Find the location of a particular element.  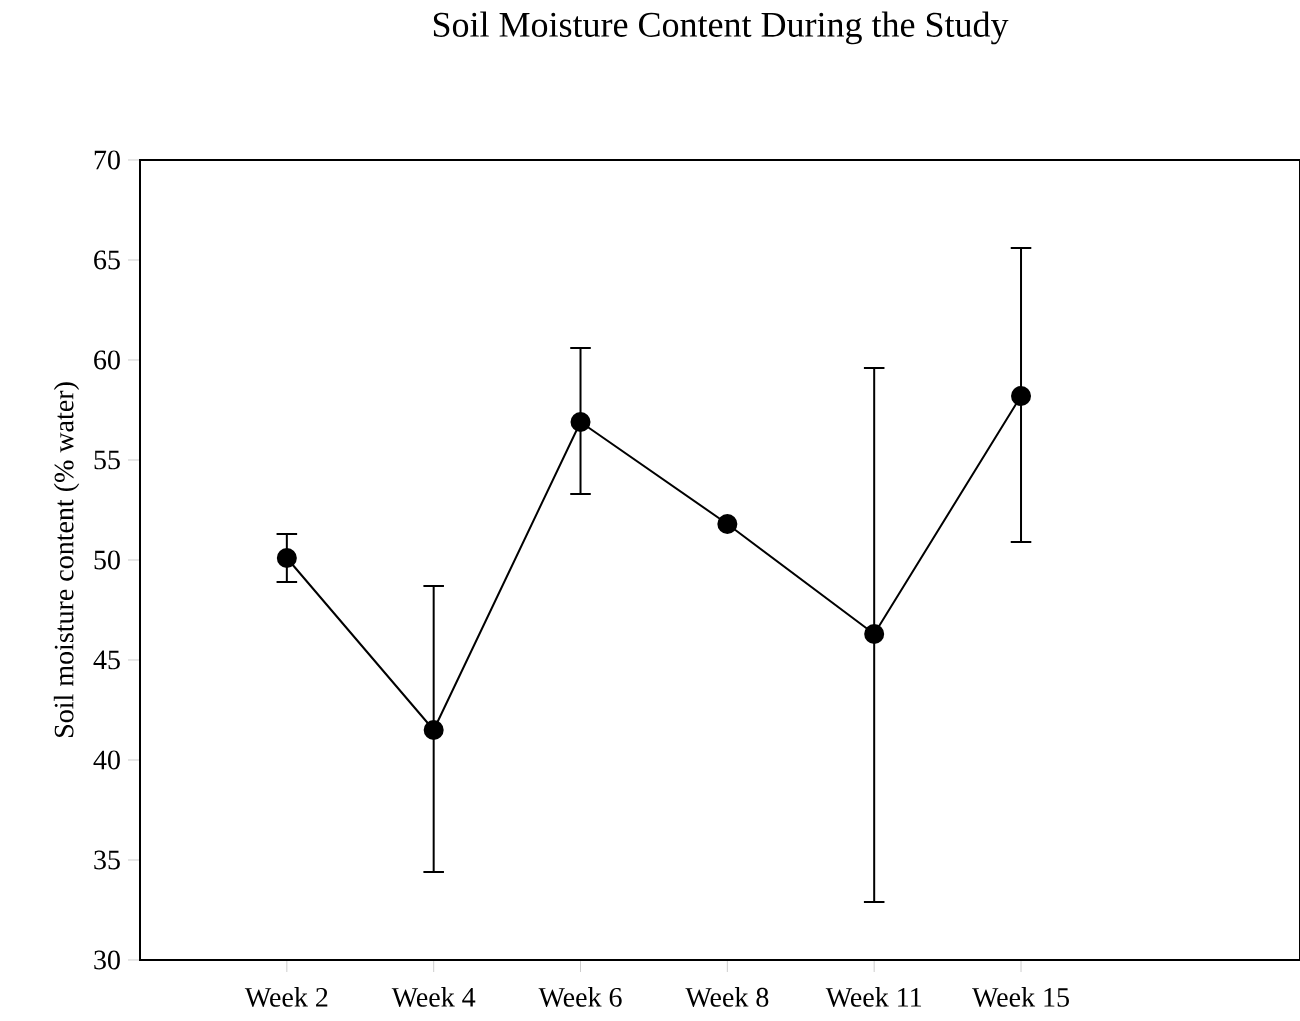

y-tick-label: 65 is located at coordinates (107, 260).